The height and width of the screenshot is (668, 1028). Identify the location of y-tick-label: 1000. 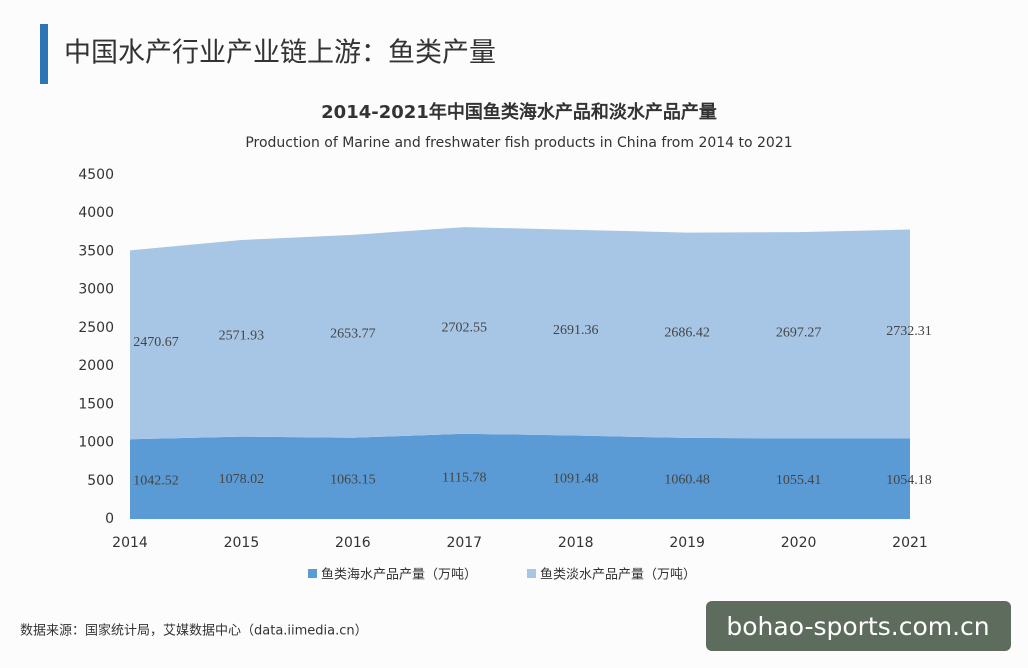
(96, 443).